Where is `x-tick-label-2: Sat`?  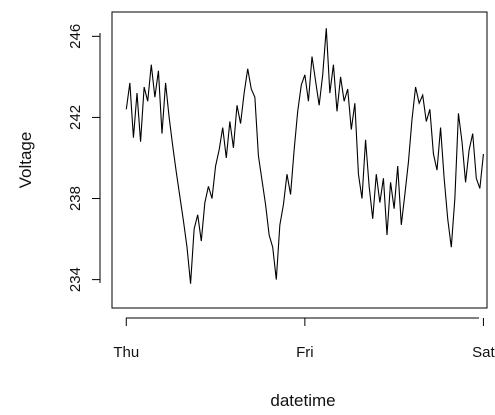 x-tick-label-2: Sat is located at coordinates (483, 352).